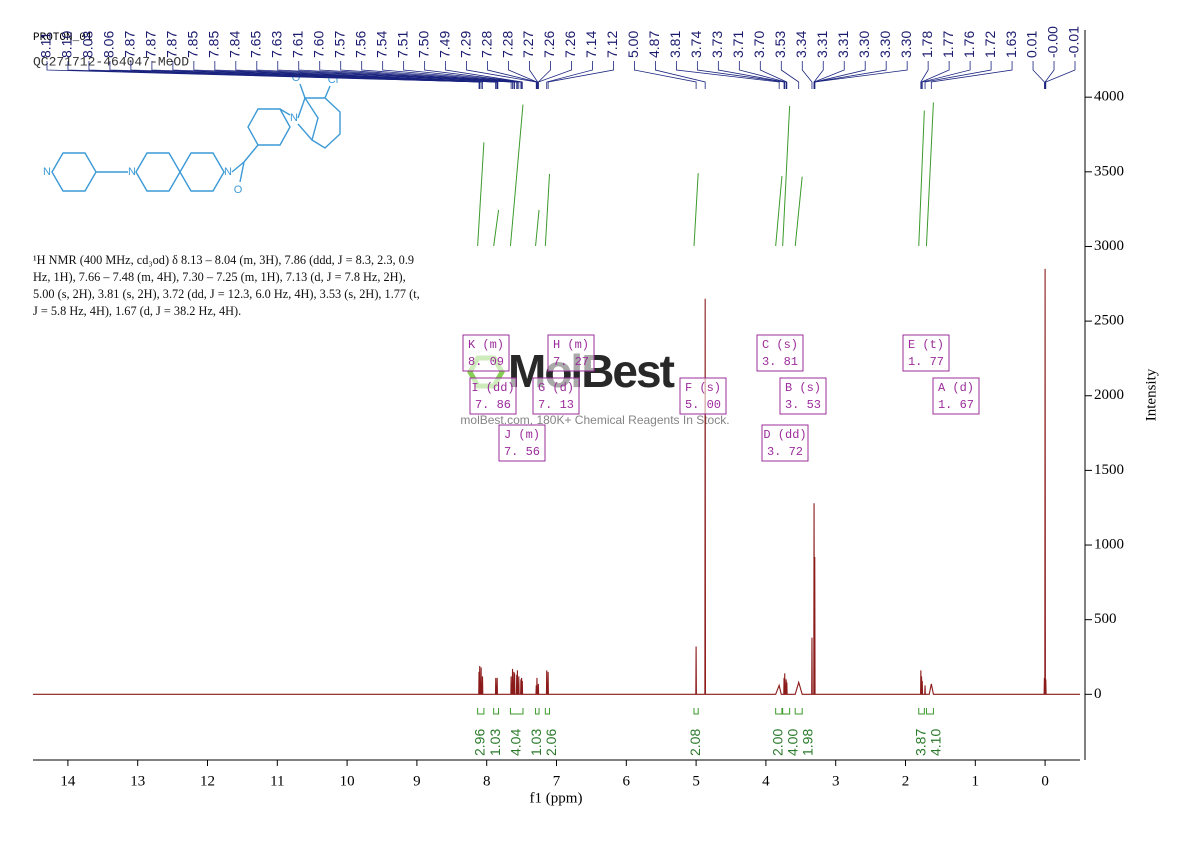 The image size is (1190, 841). What do you see at coordinates (696, 781) in the screenshot?
I see `x-tick-label: 5` at bounding box center [696, 781].